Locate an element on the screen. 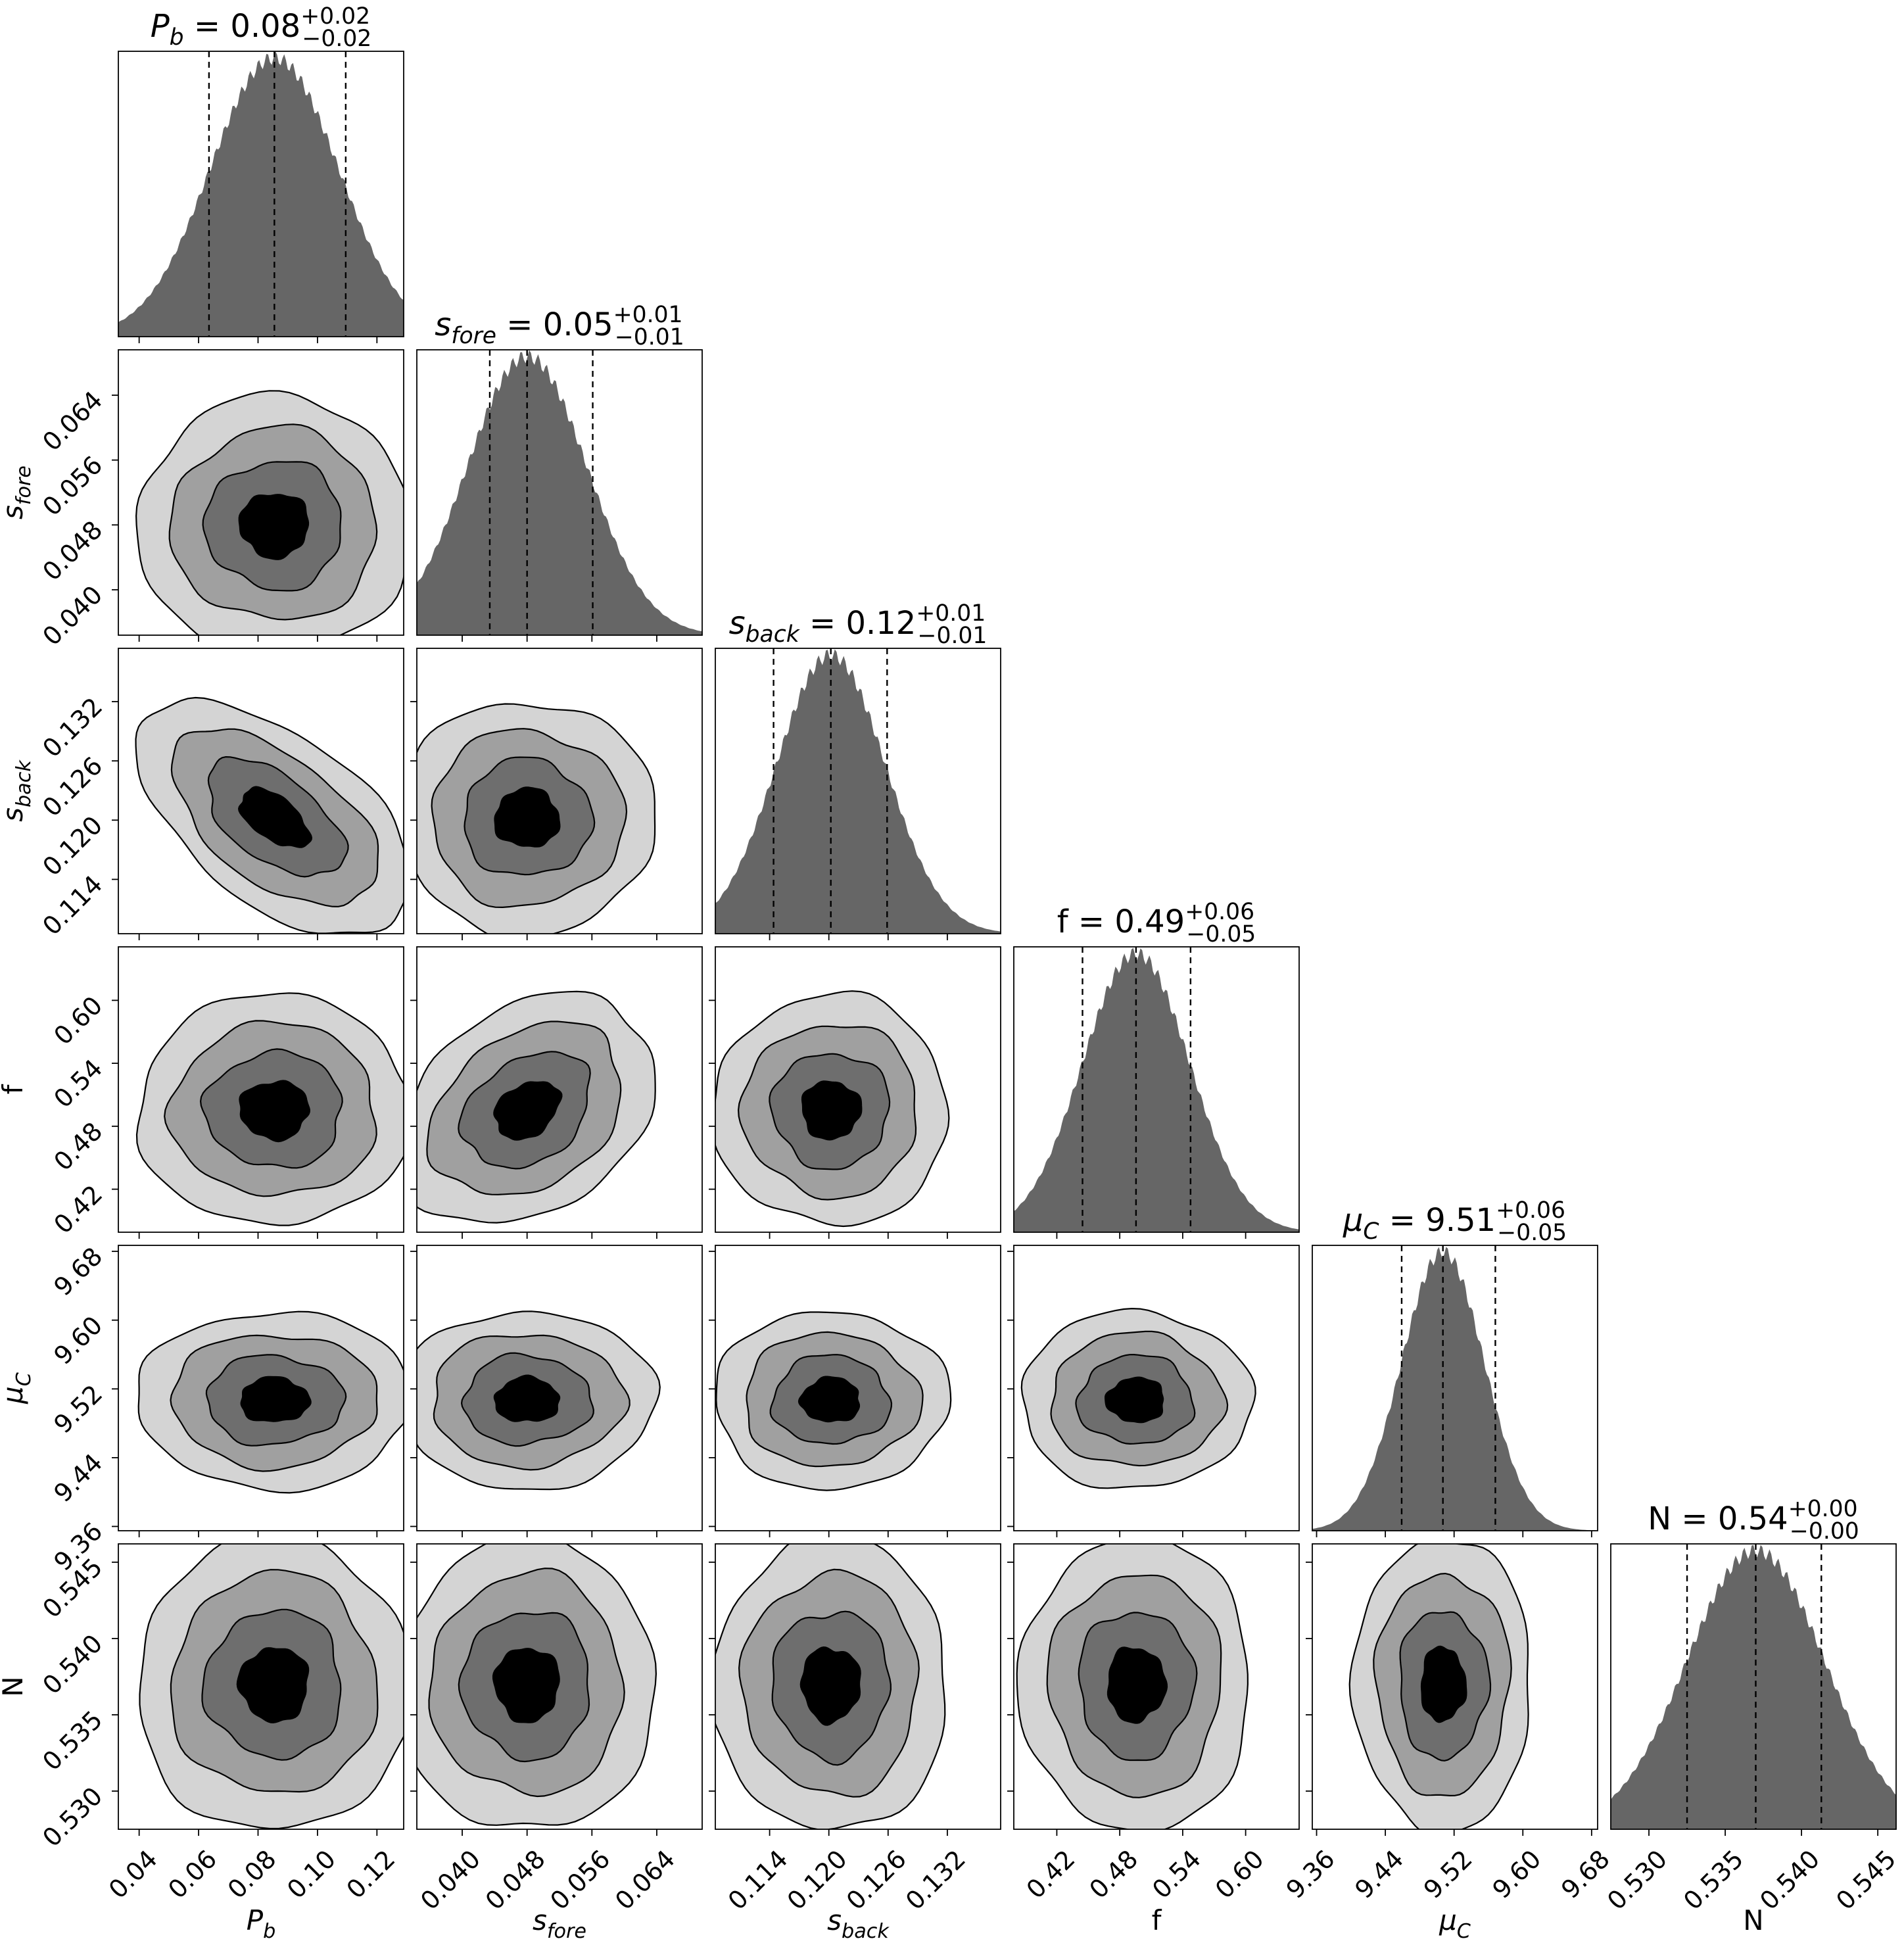  y-tick-label-sfore: 0.056 is located at coordinates (72, 486).